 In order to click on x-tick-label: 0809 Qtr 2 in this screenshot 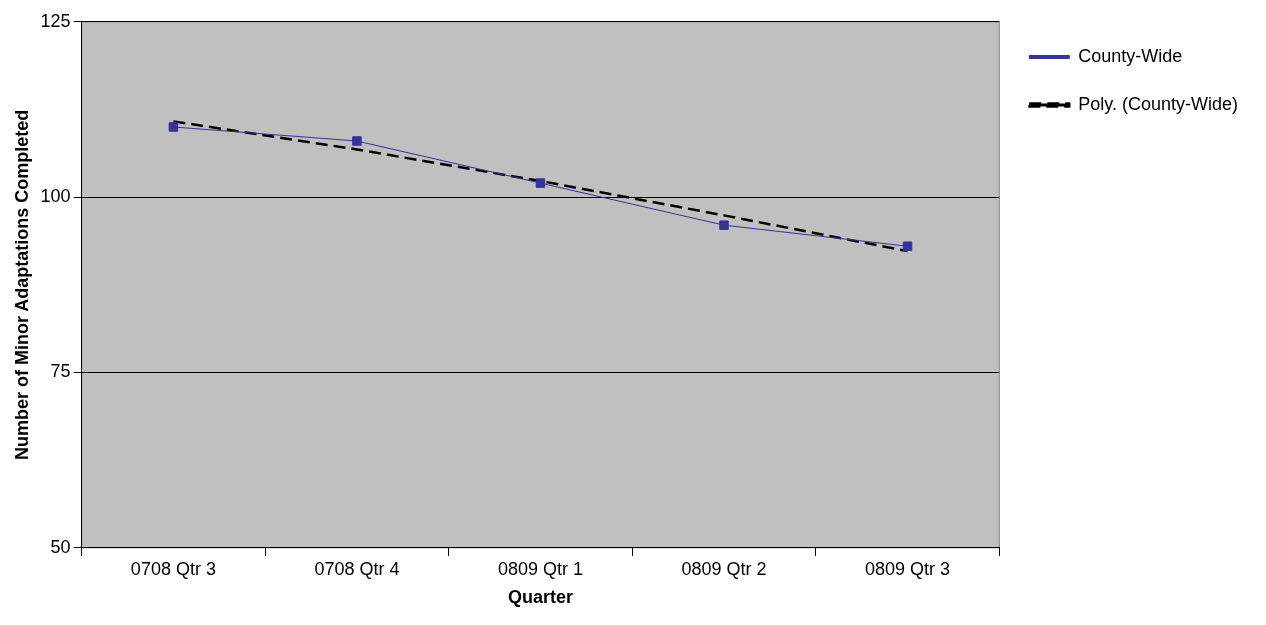, I will do `click(724, 568)`.